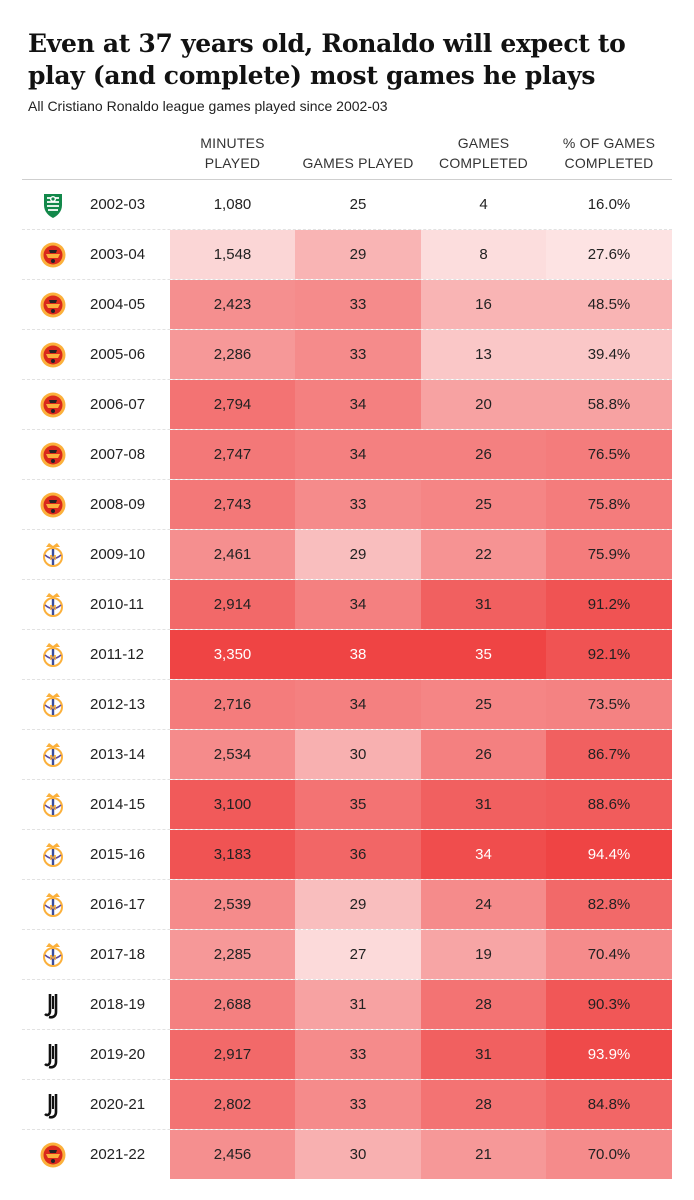 The width and height of the screenshot is (694, 1200). Describe the element at coordinates (483, 704) in the screenshot. I see `games-completed-cell: 25` at that location.